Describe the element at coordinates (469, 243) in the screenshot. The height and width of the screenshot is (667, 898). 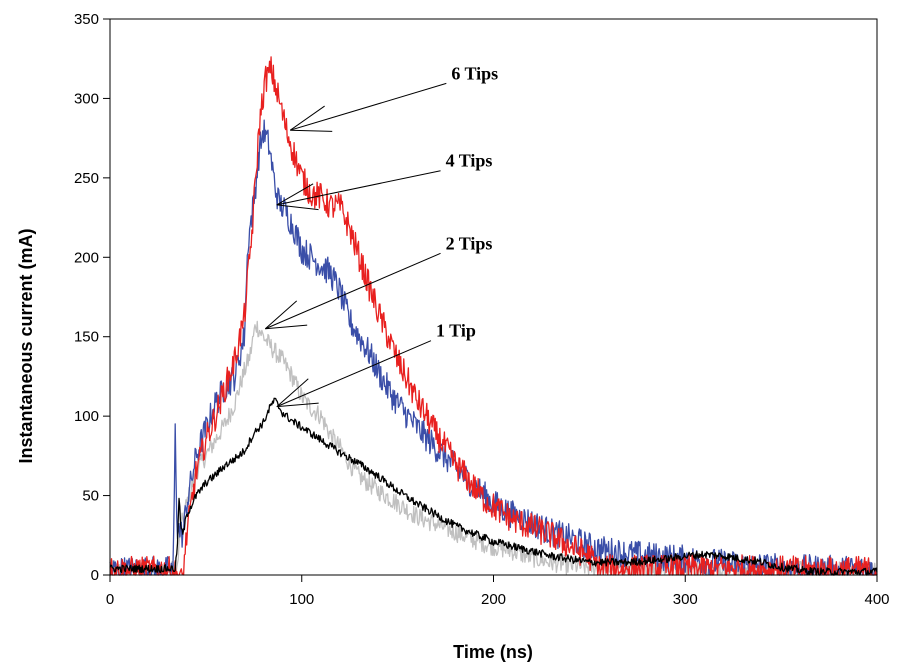
I see `annotation-label-2-tips: 2 Tips` at that location.